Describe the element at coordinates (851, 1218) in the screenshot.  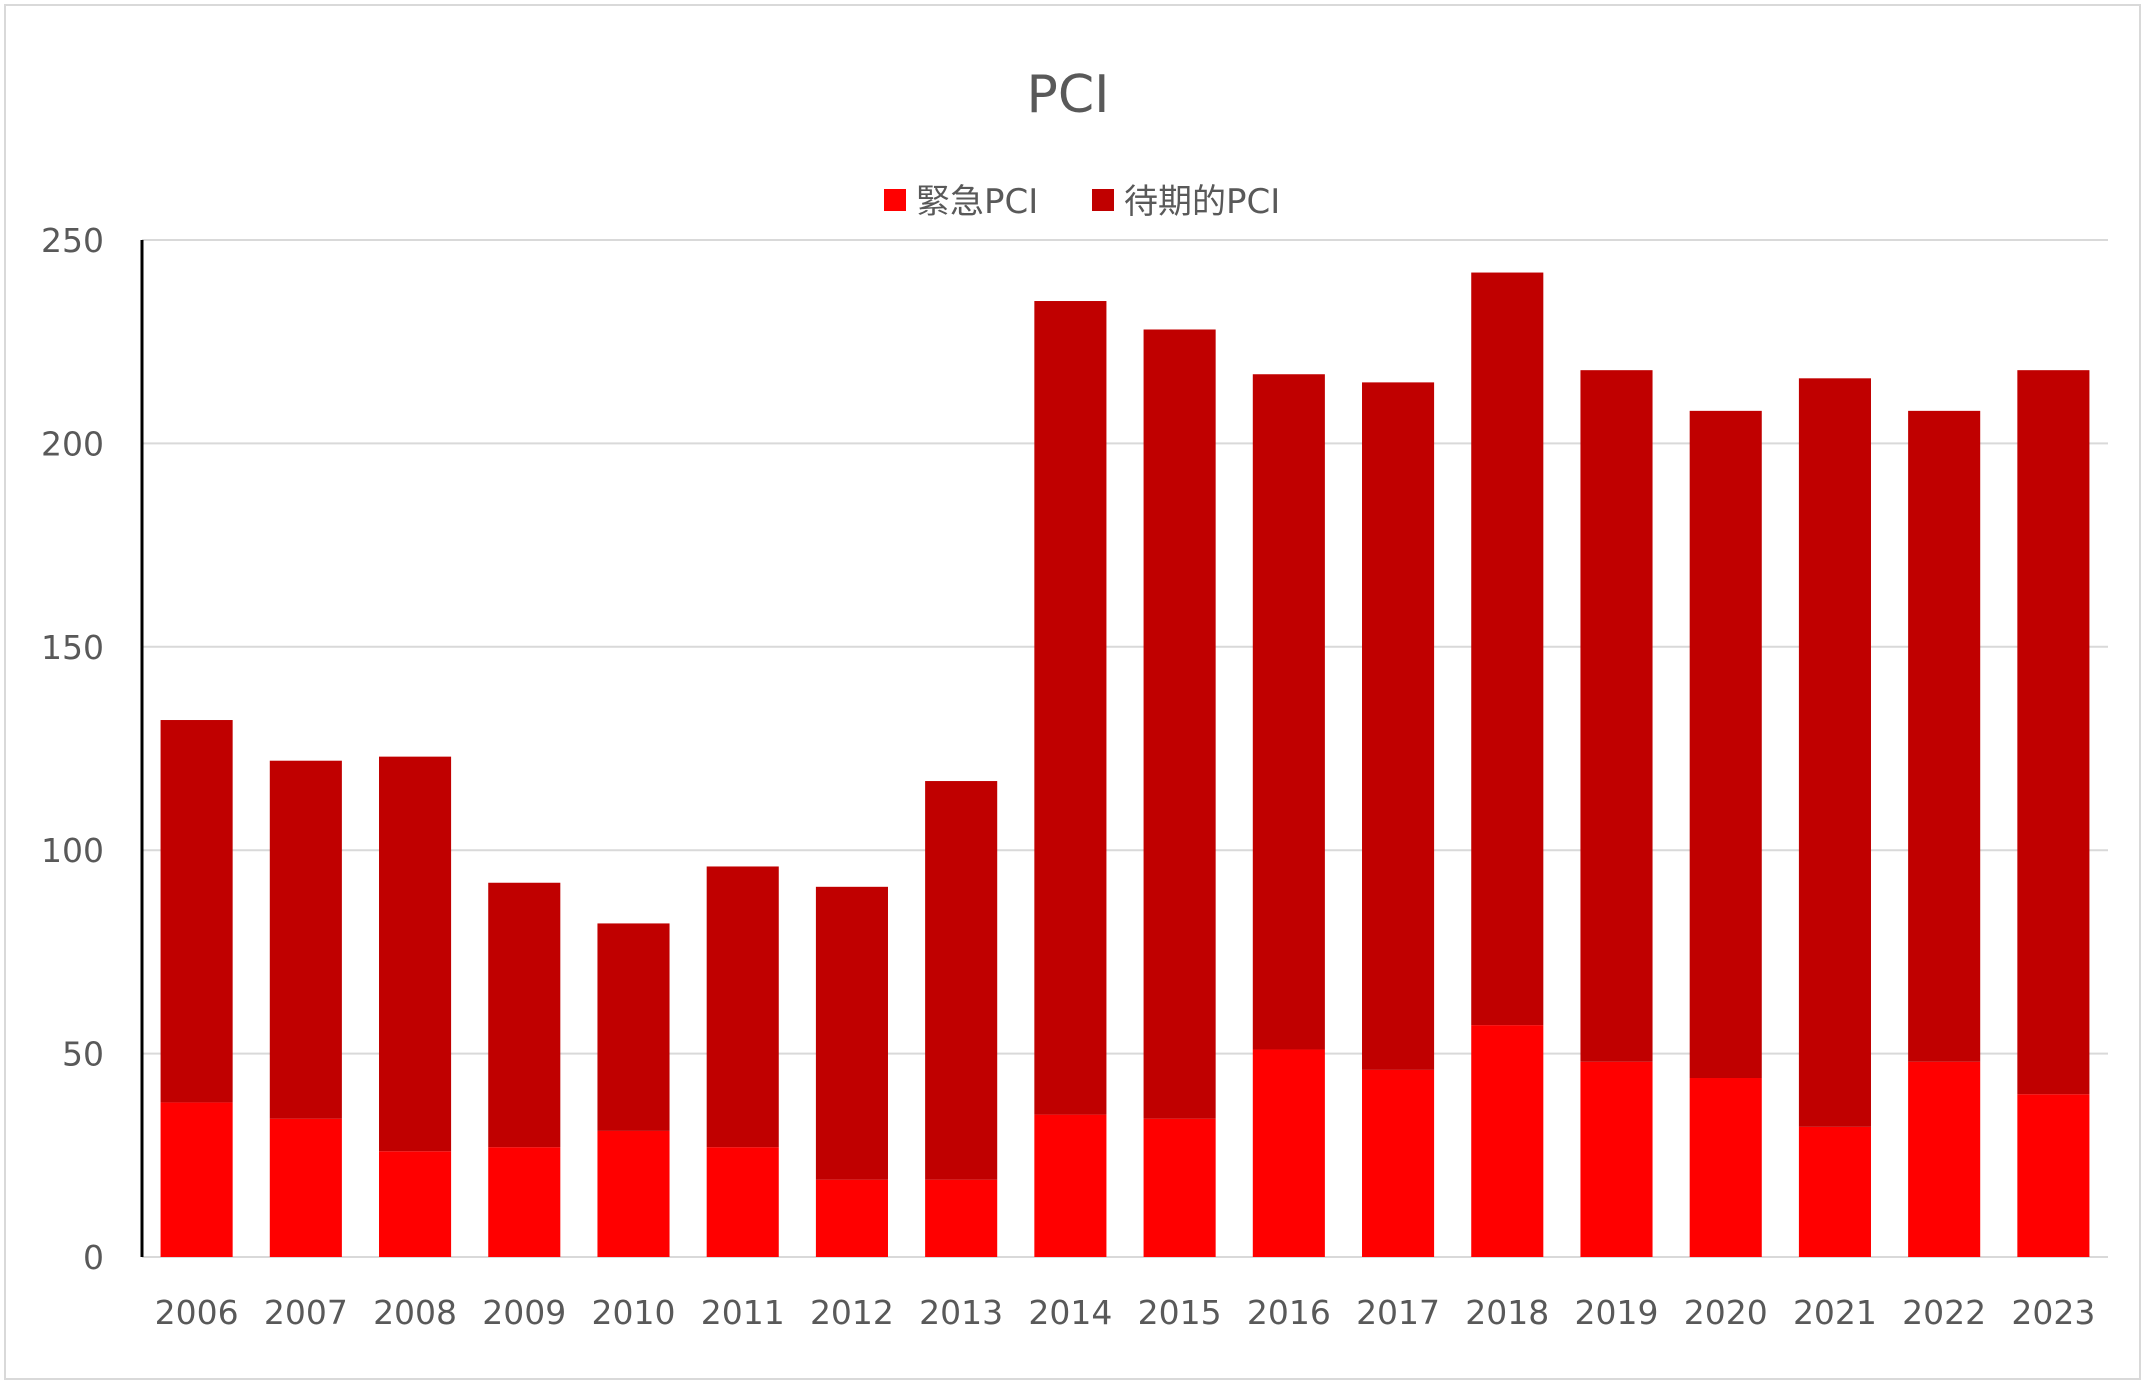
I see `bar-emergency-2012` at that location.